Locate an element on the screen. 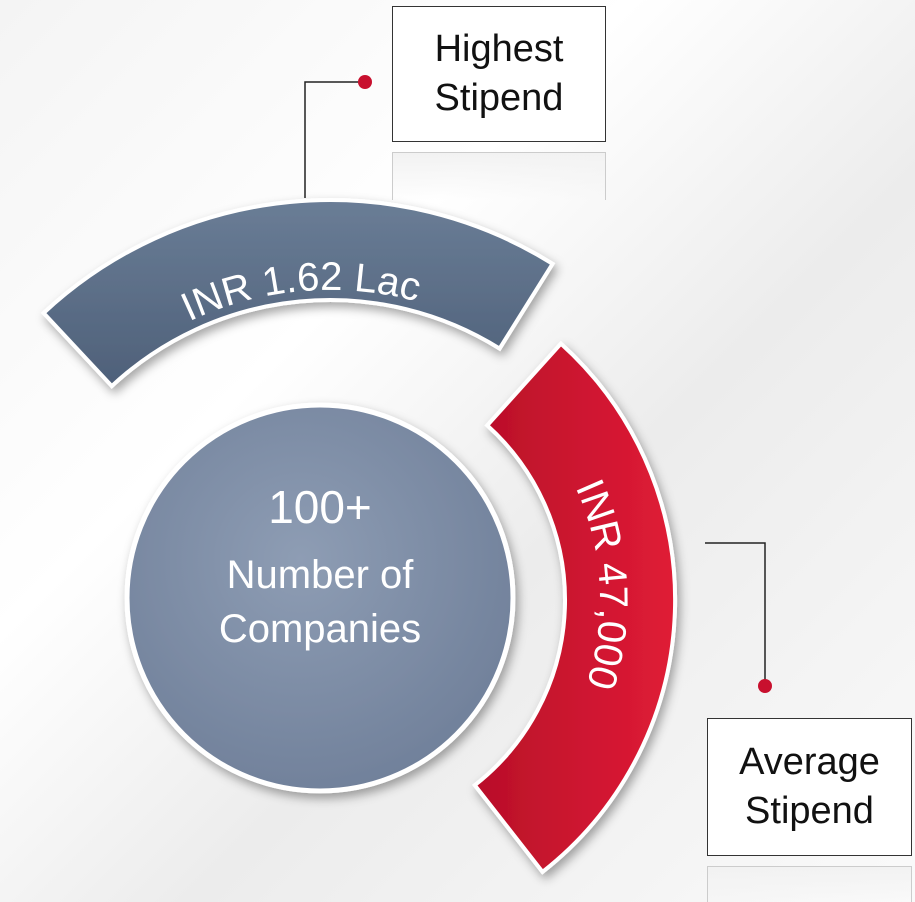  highest-arc is located at coordinates (298, 293).